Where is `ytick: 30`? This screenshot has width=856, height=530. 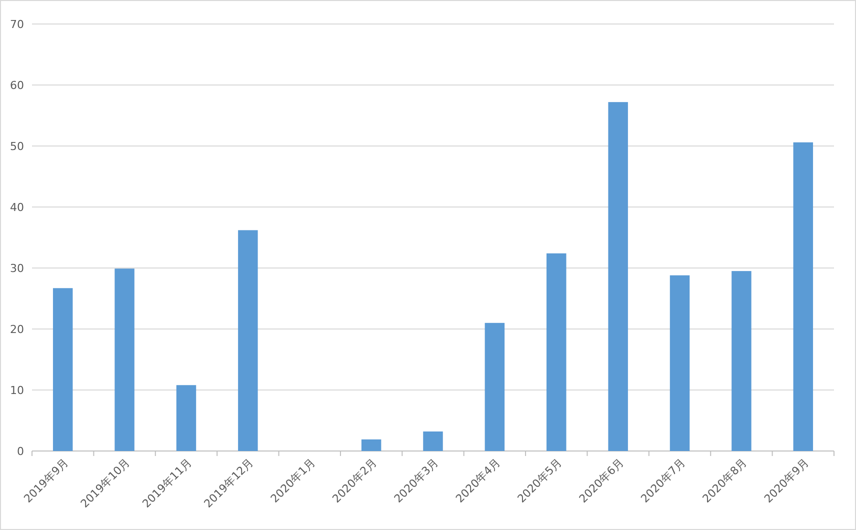 ytick: 30 is located at coordinates (17, 268).